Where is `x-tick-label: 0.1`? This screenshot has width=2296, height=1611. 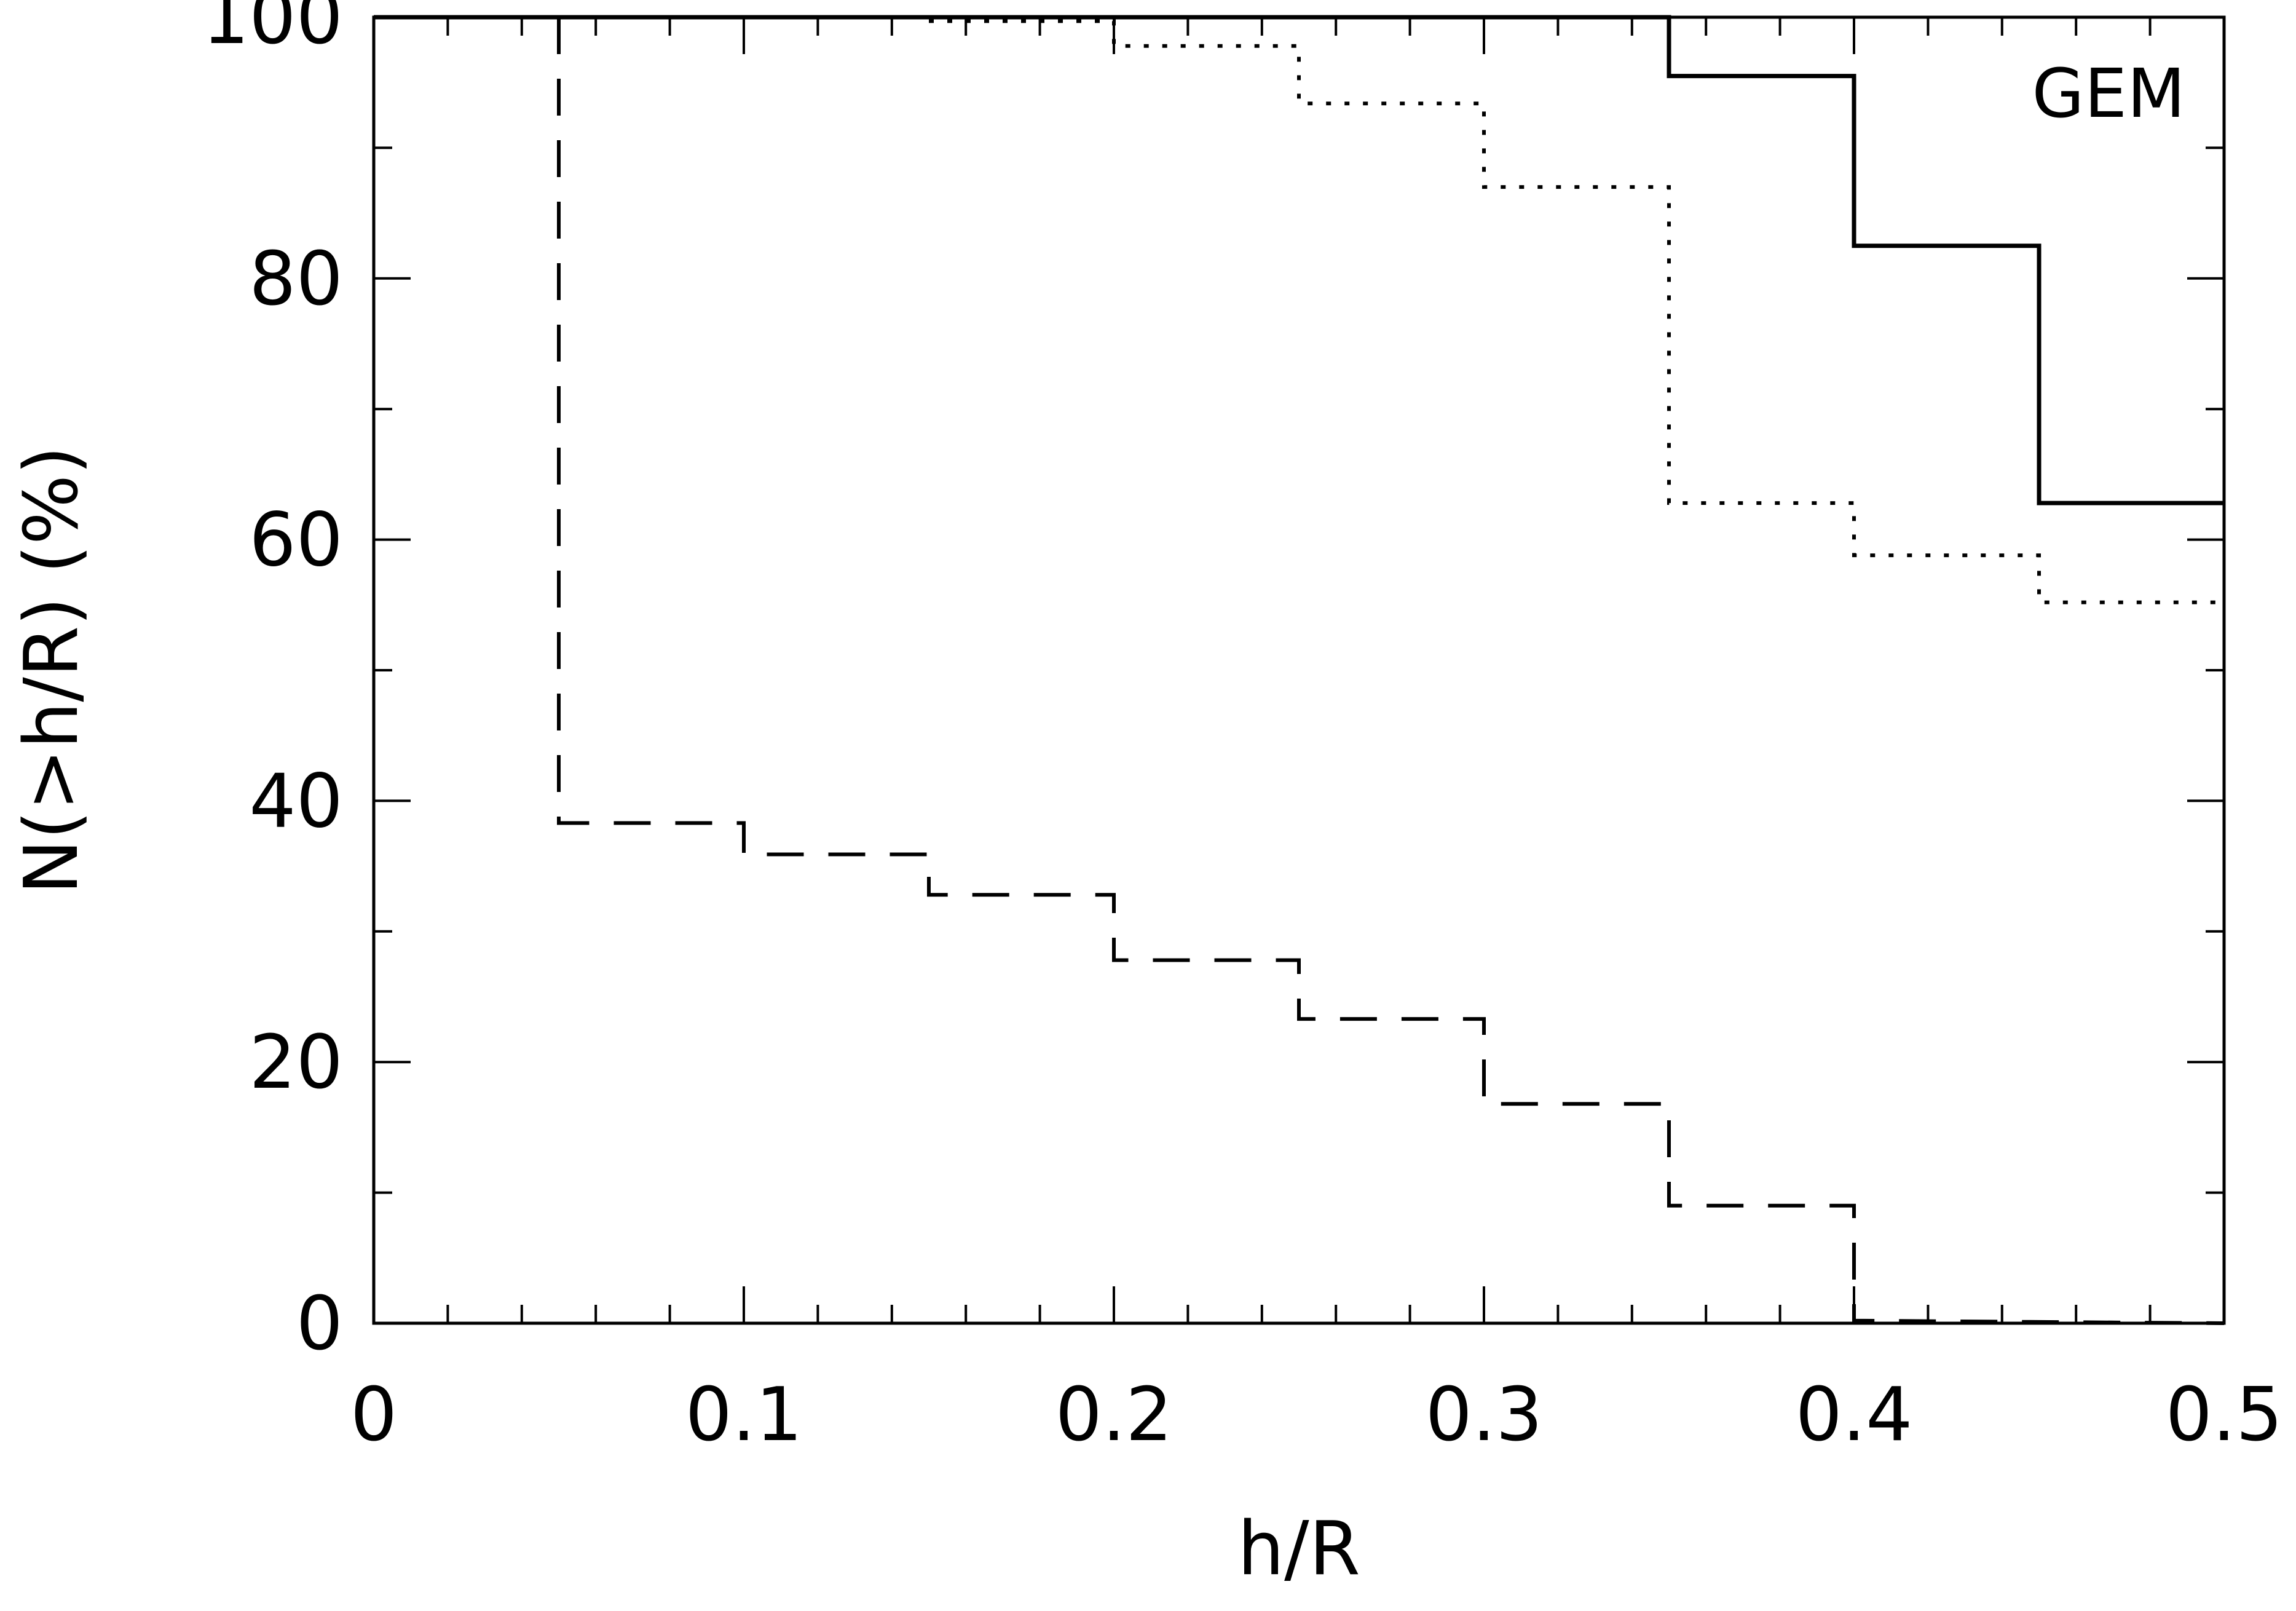
x-tick-label: 0.1 is located at coordinates (744, 1415).